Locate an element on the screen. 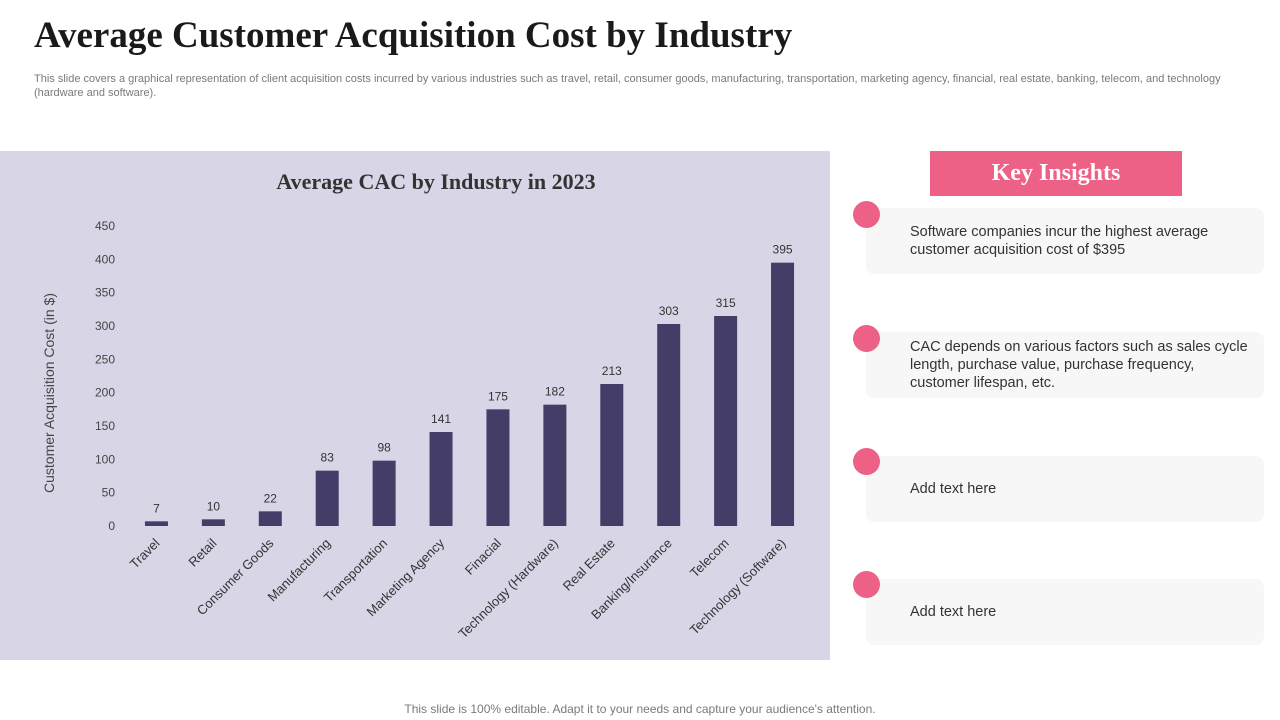  bar-value-label: 182 is located at coordinates (555, 392).